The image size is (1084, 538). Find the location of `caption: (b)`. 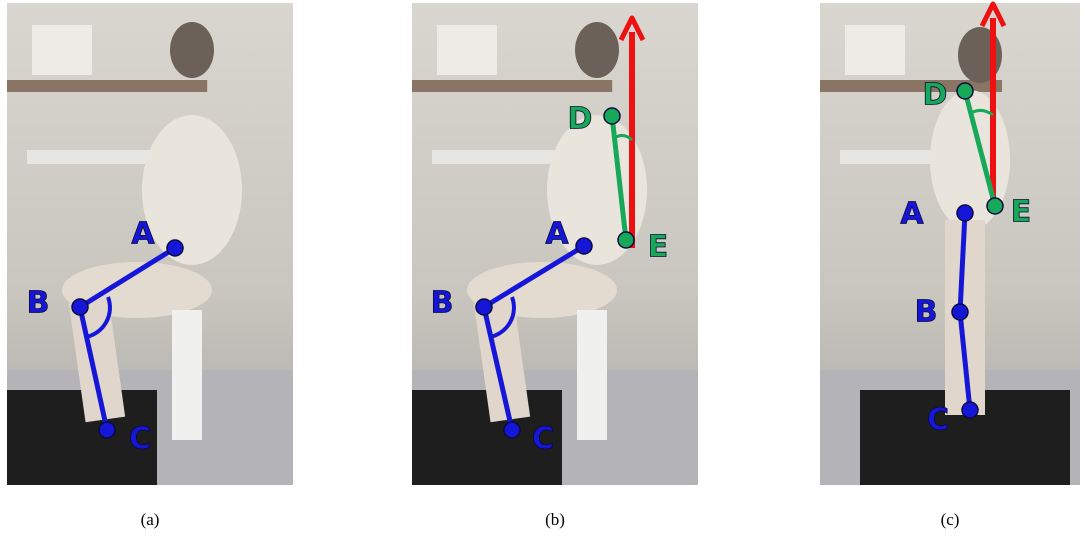

caption: (b) is located at coordinates (555, 519).